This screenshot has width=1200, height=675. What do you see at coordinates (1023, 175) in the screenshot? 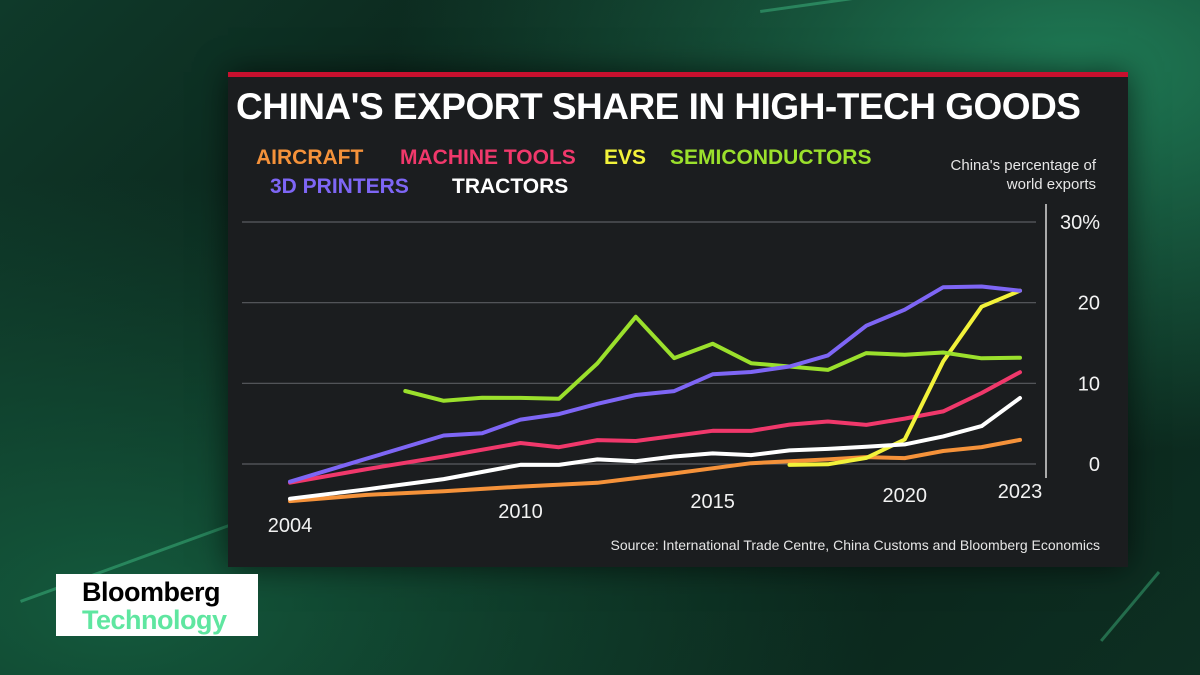
I see `y-axis-unit-note: China's percentage of world exports` at bounding box center [1023, 175].